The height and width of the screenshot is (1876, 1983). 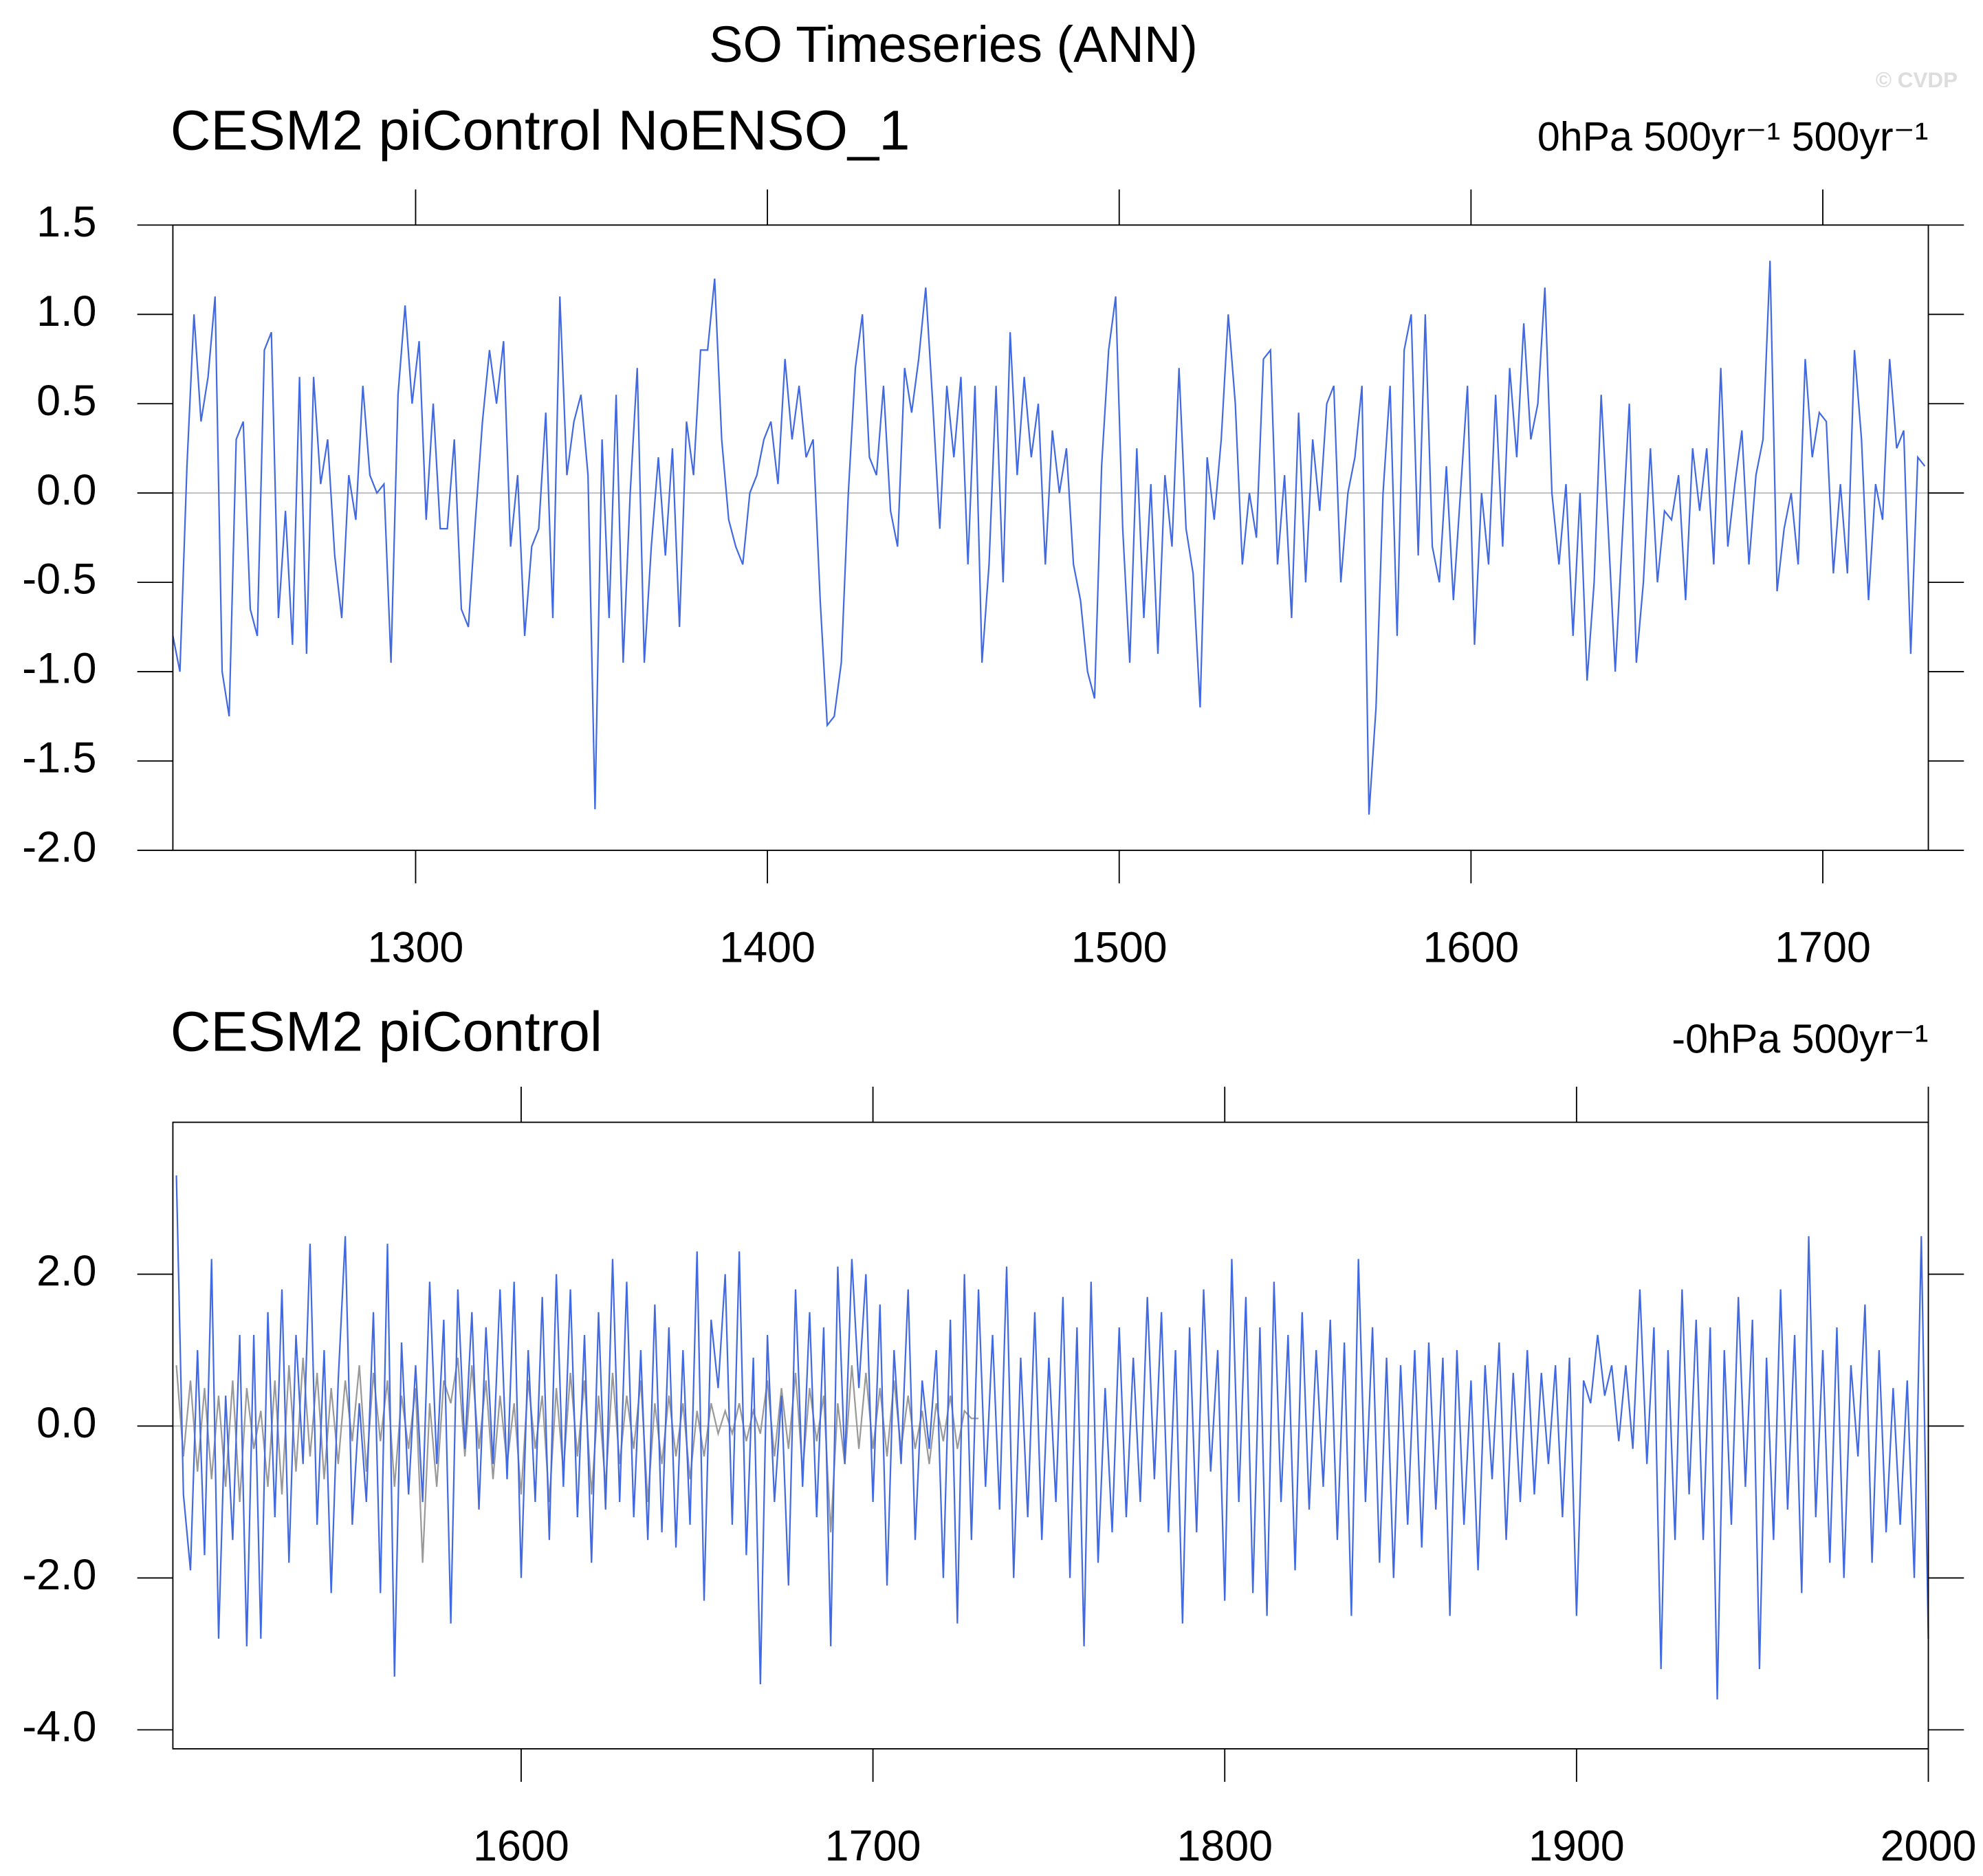 What do you see at coordinates (66, 222) in the screenshot?
I see `y-tick-label: 1.5` at bounding box center [66, 222].